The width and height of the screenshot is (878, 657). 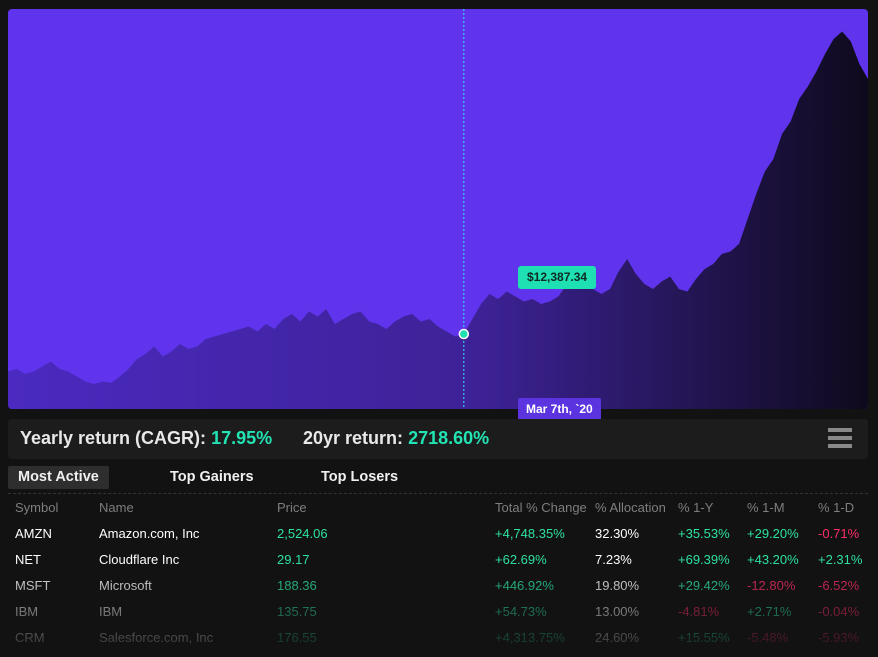 I want to click on table-cell: +4,748.35%, so click(x=530, y=533).